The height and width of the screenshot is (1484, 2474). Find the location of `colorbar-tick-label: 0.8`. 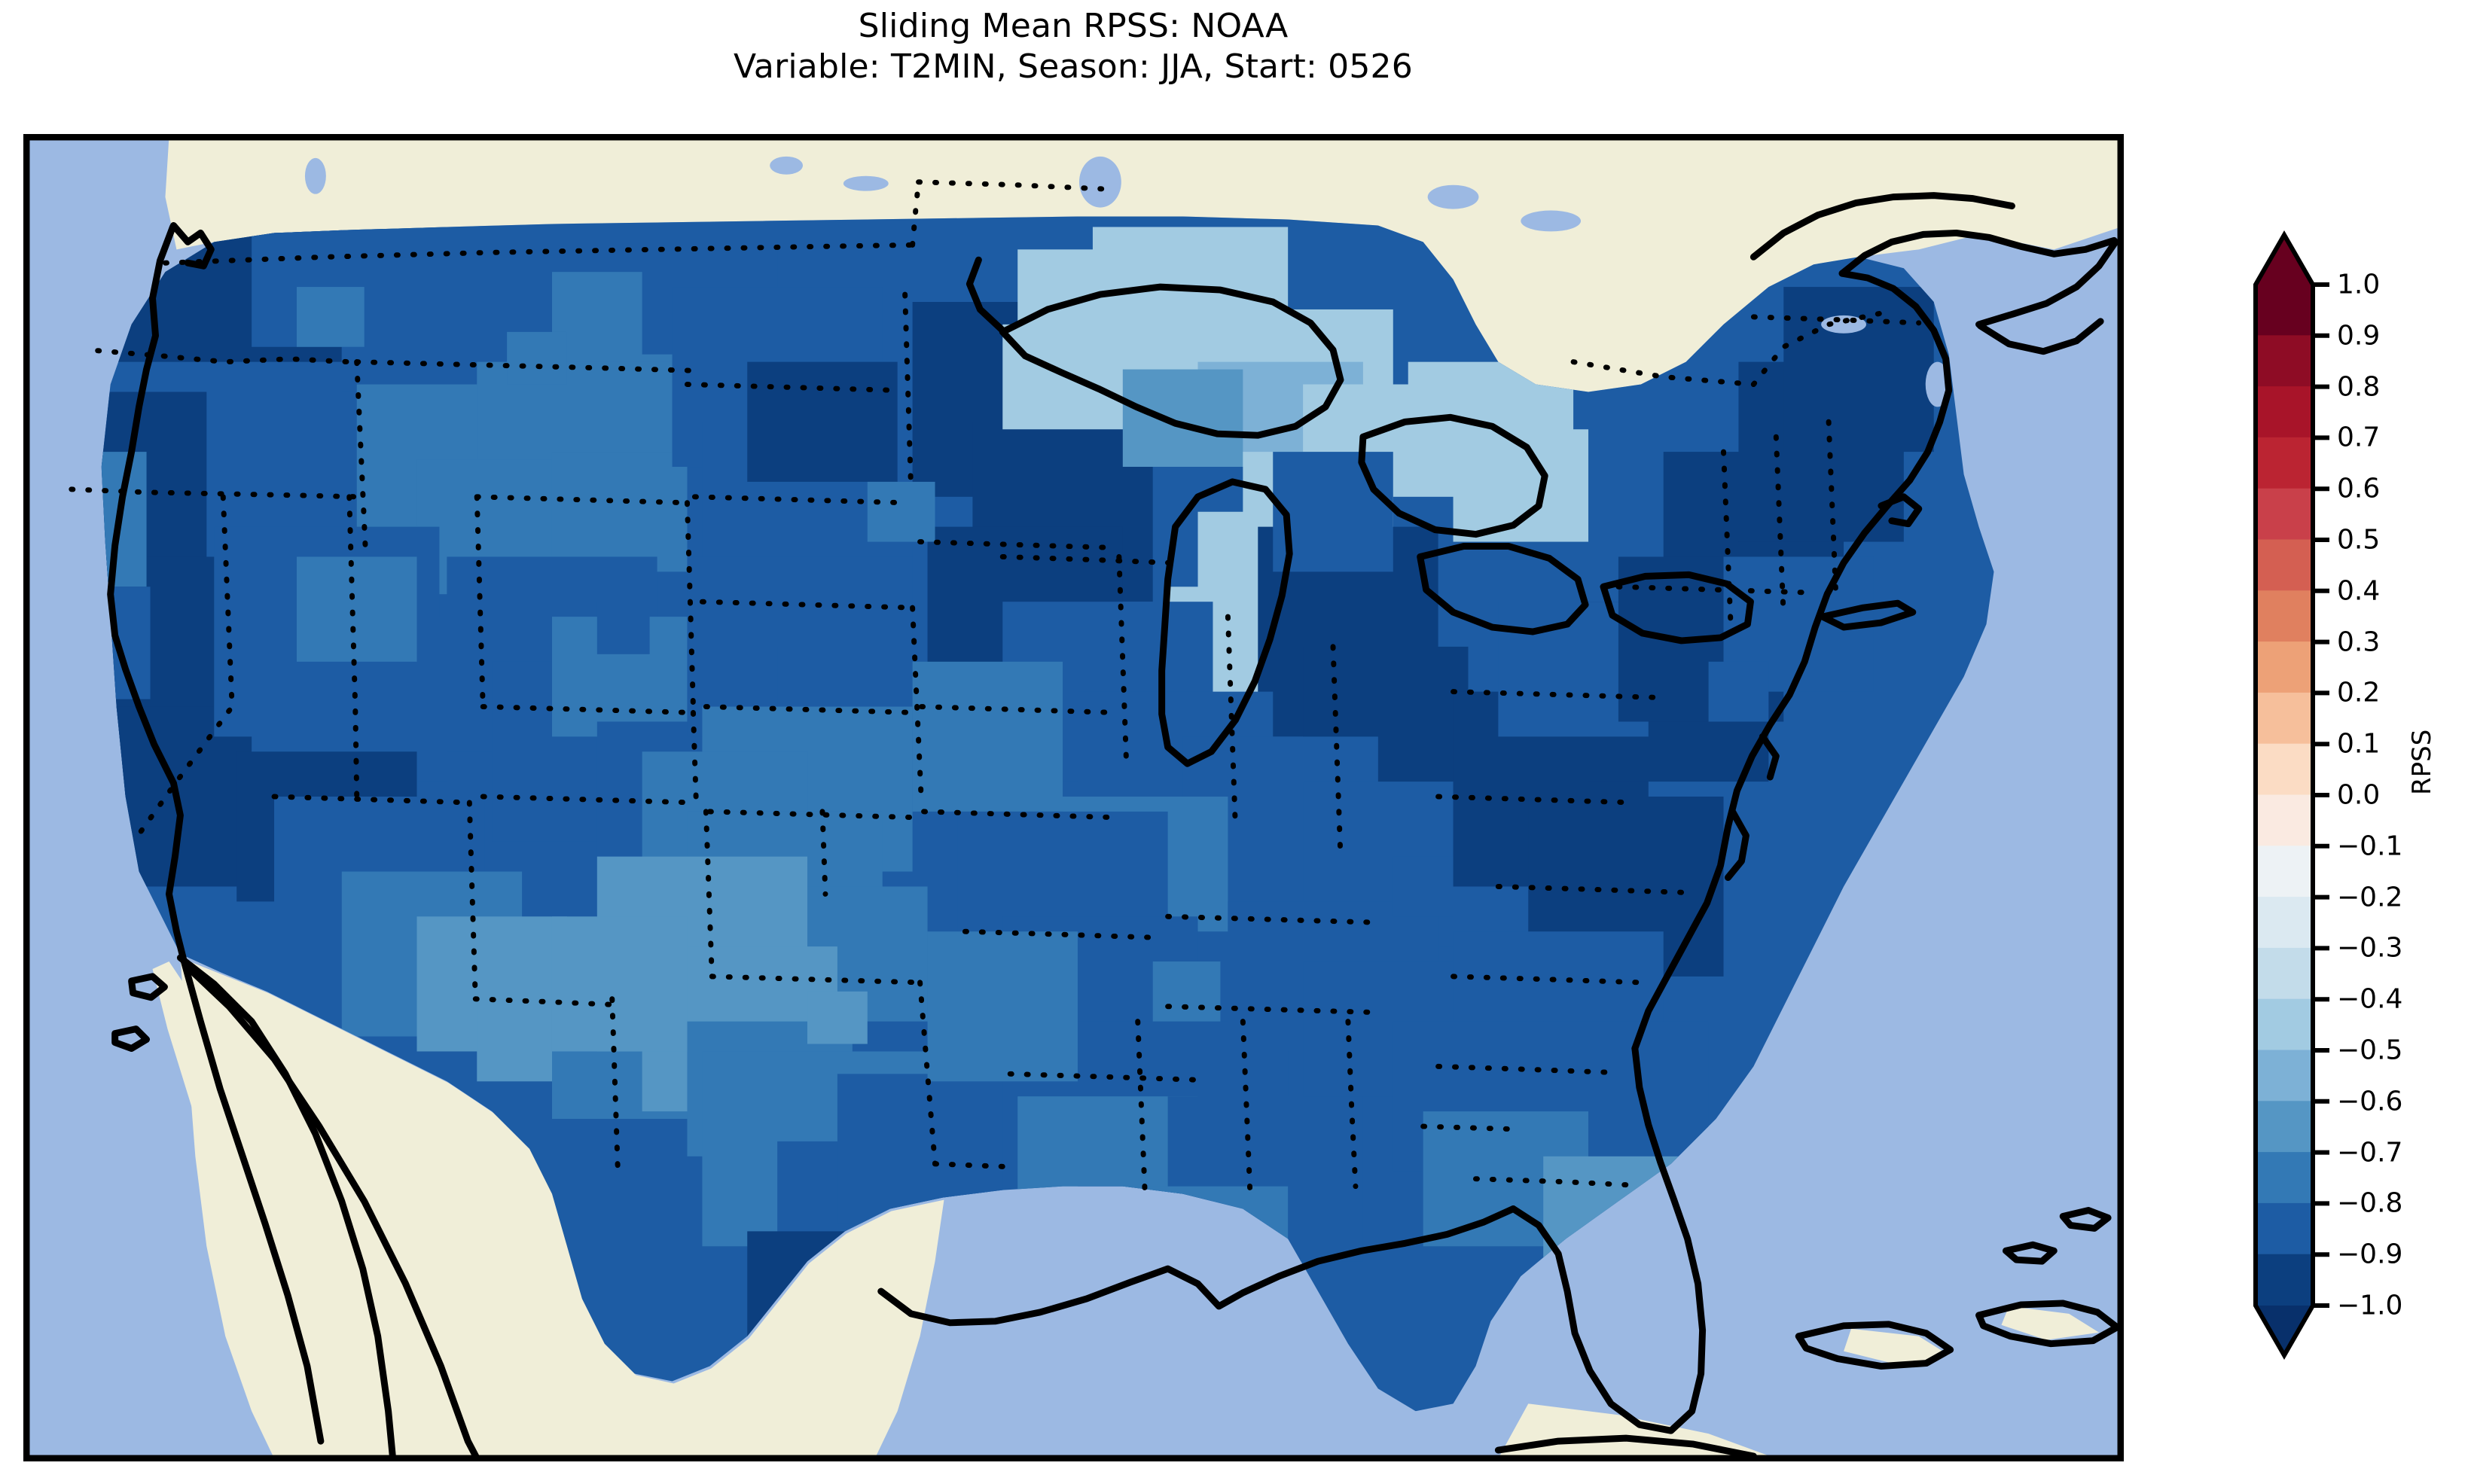

colorbar-tick-label: 0.8 is located at coordinates (2359, 387).